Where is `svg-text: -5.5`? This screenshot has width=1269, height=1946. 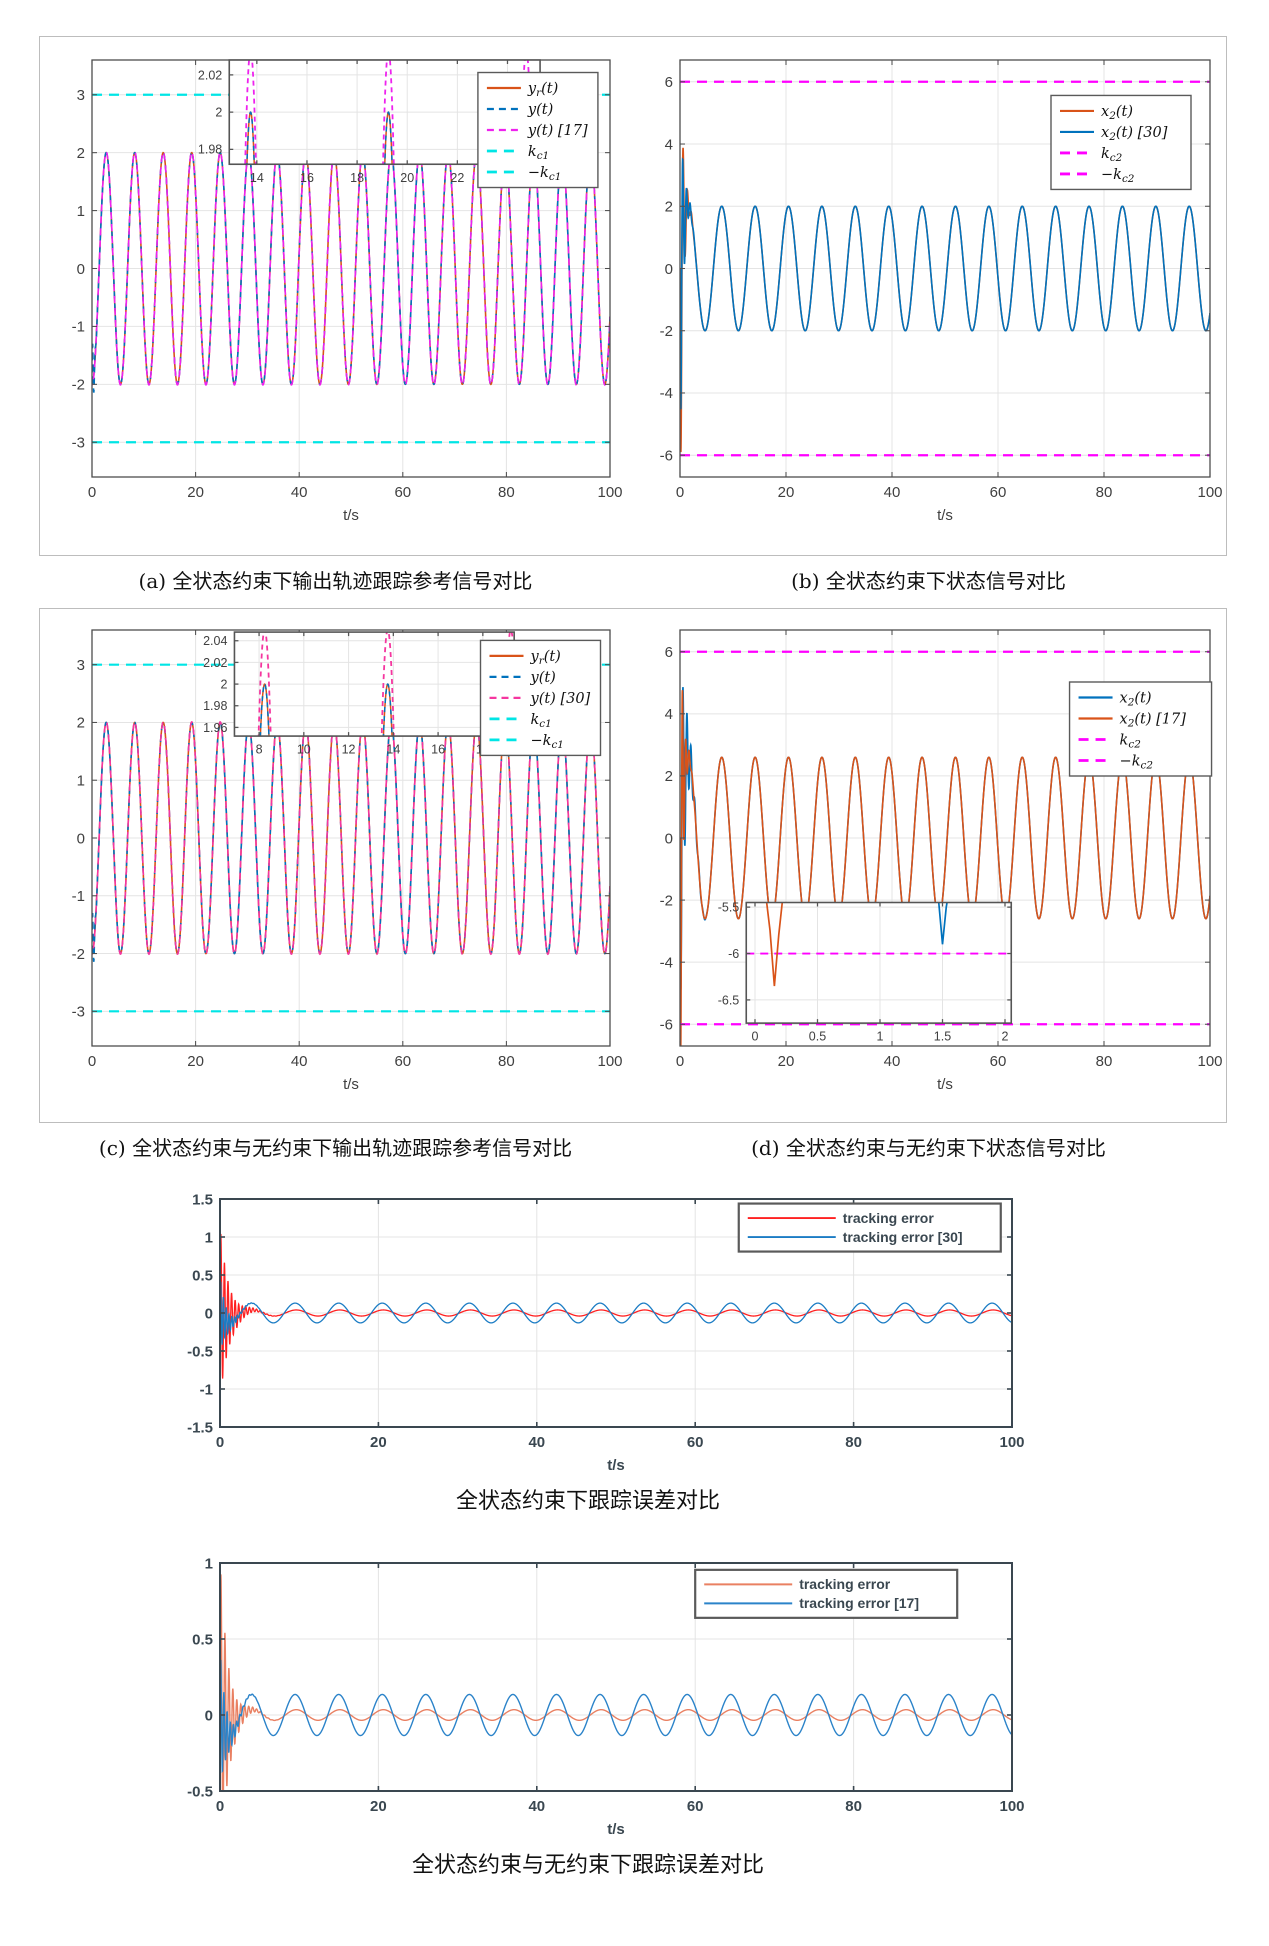 svg-text: -5.5 is located at coordinates (729, 907).